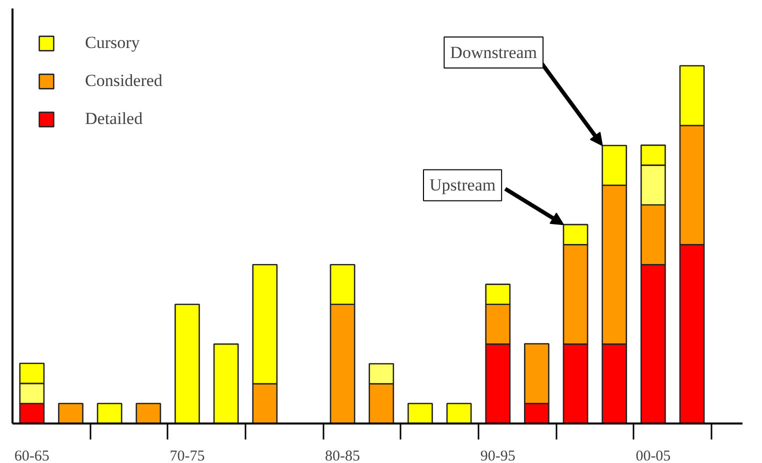  I want to click on annotation: Upstream, so click(462, 185).